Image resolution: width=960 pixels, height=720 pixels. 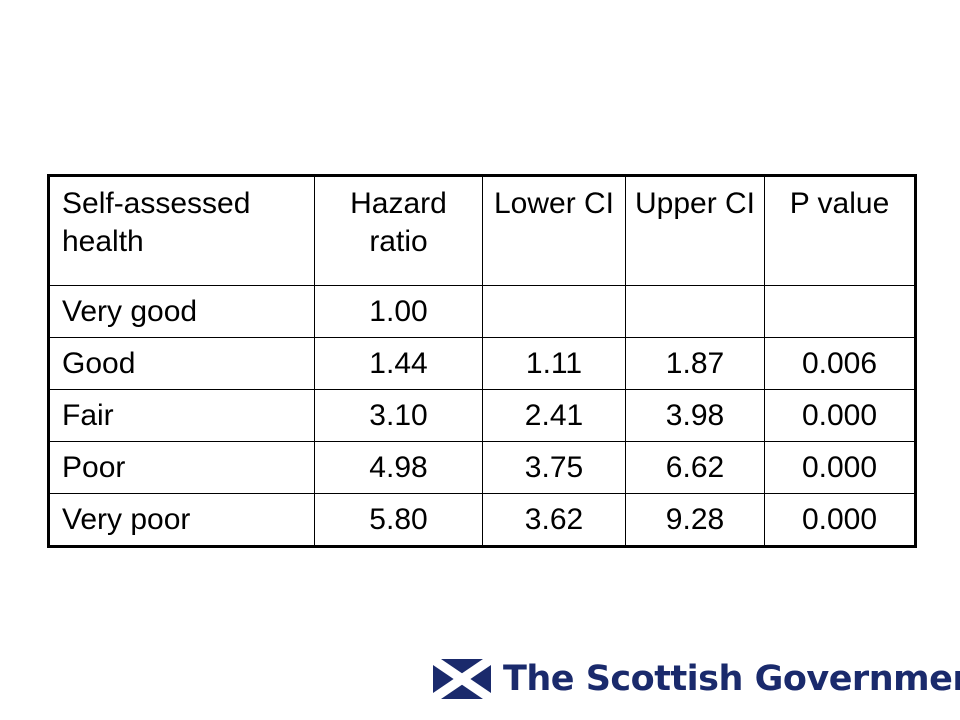 I want to click on logo-text: The Scottish Government, so click(x=731, y=679).